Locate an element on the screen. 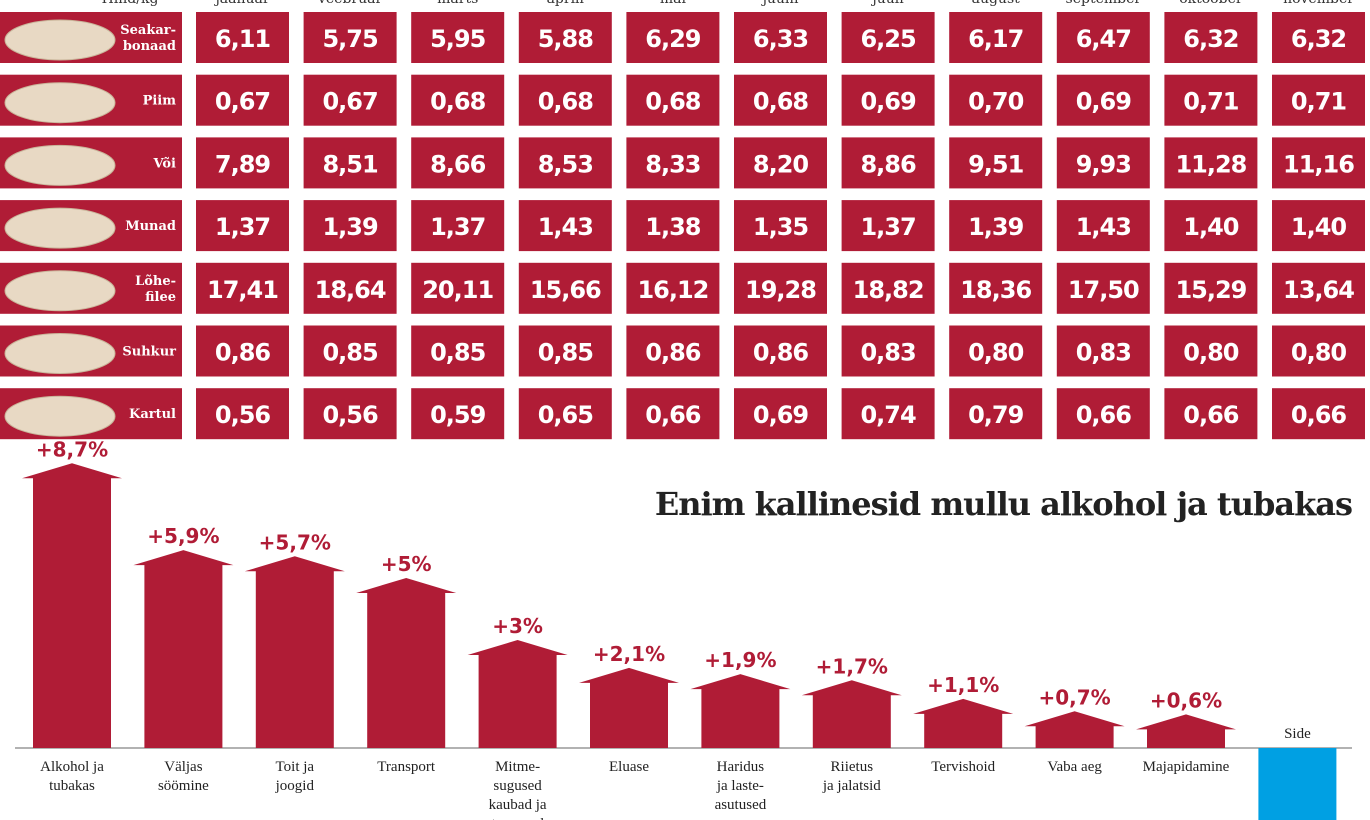 The width and height of the screenshot is (1370, 820). cell-value: 0,59 is located at coordinates (458, 415).